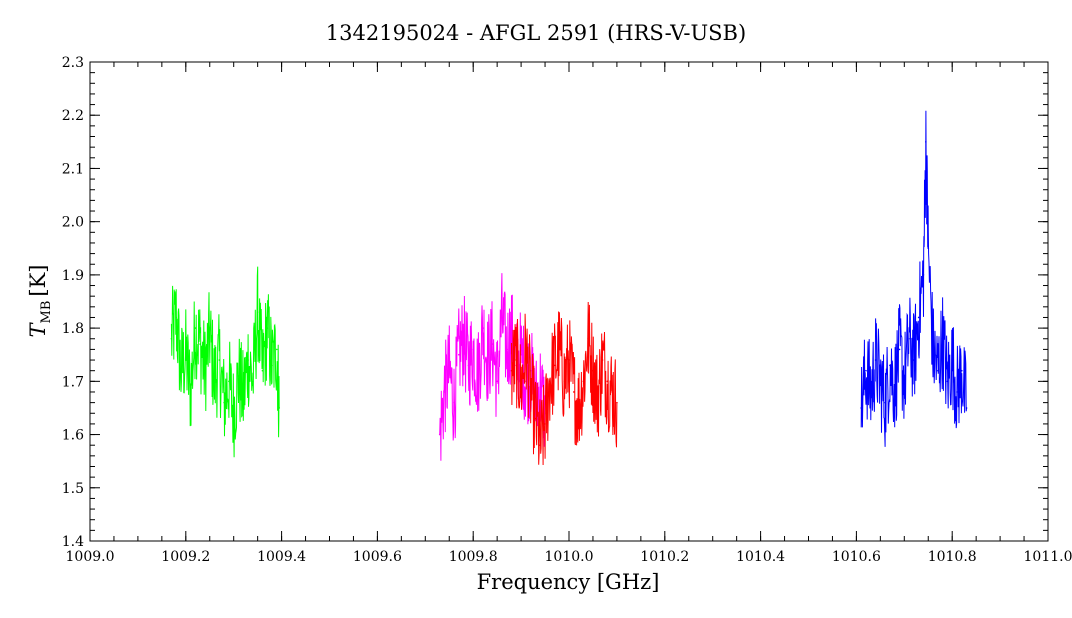 This screenshot has width=1072, height=618. I want to click on x-tick-label: 1011.0, so click(1048, 557).